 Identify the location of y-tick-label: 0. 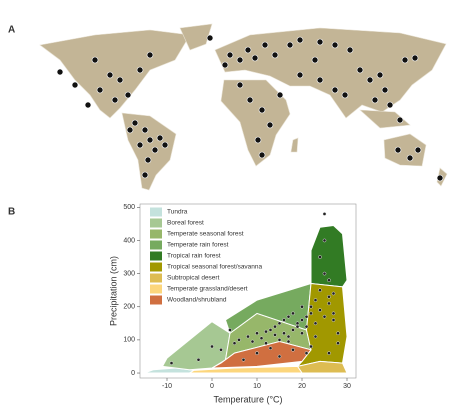
(133, 373).